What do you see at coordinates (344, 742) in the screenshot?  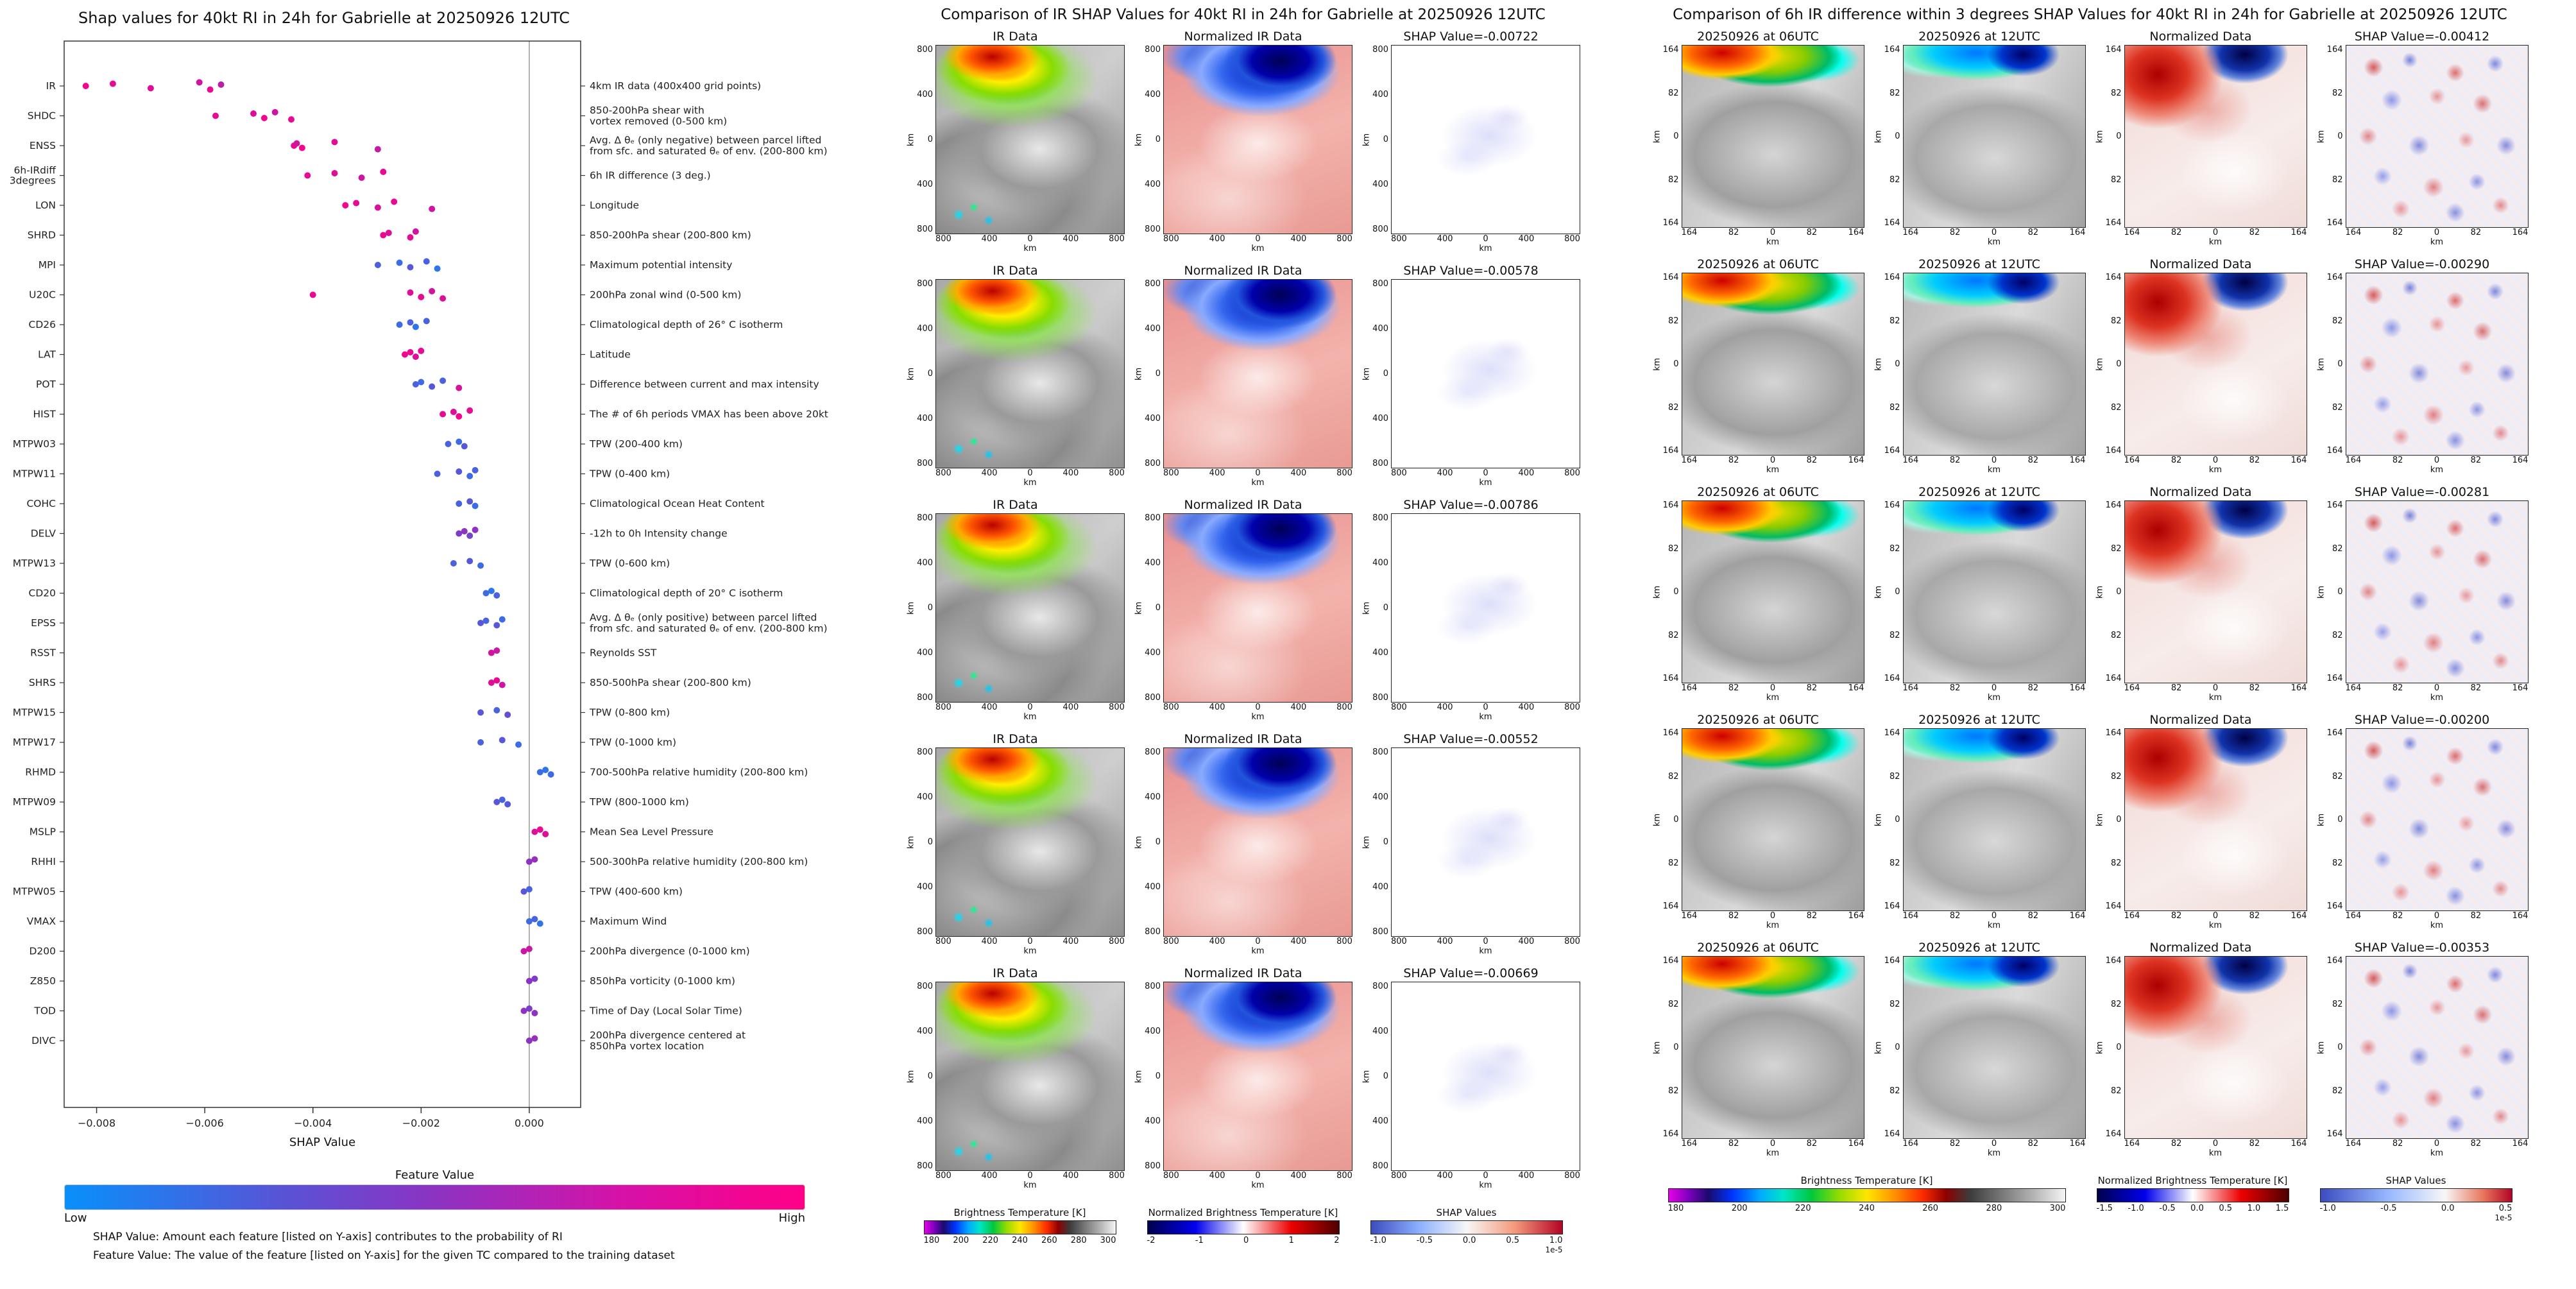 I see `feature-row: MTPW17 TPW (0-1000 km)` at bounding box center [344, 742].